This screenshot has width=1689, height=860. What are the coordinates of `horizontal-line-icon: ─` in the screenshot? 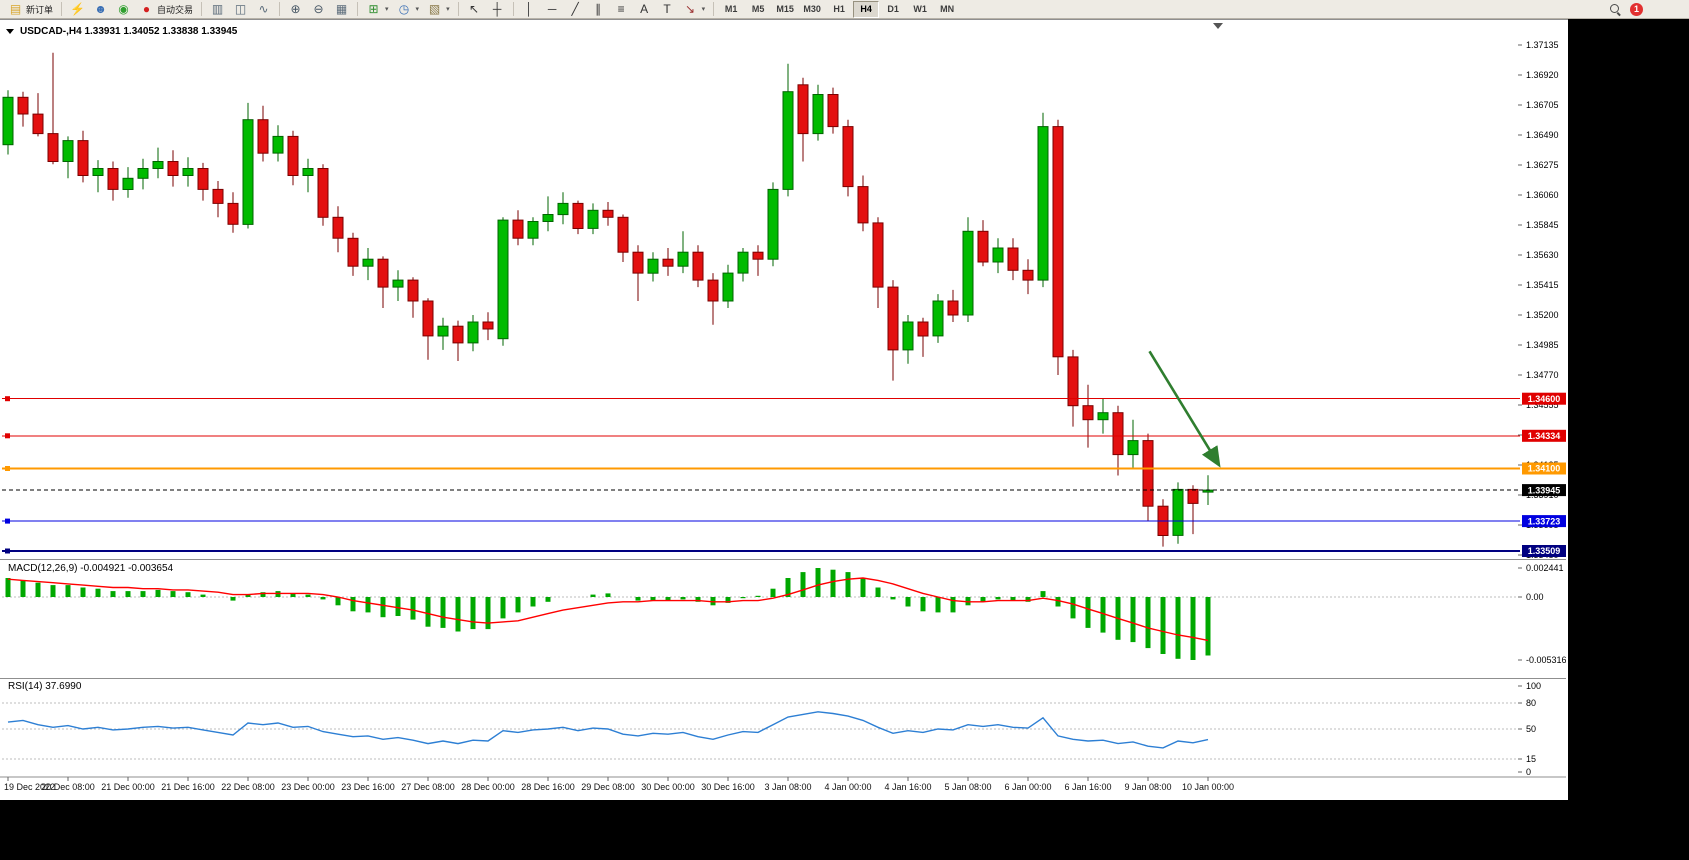 It's located at (552, 8).